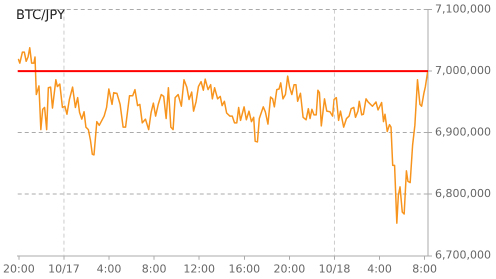  What do you see at coordinates (64, 269) in the screenshot?
I see `x-tick-label: 10/17` at bounding box center [64, 269].